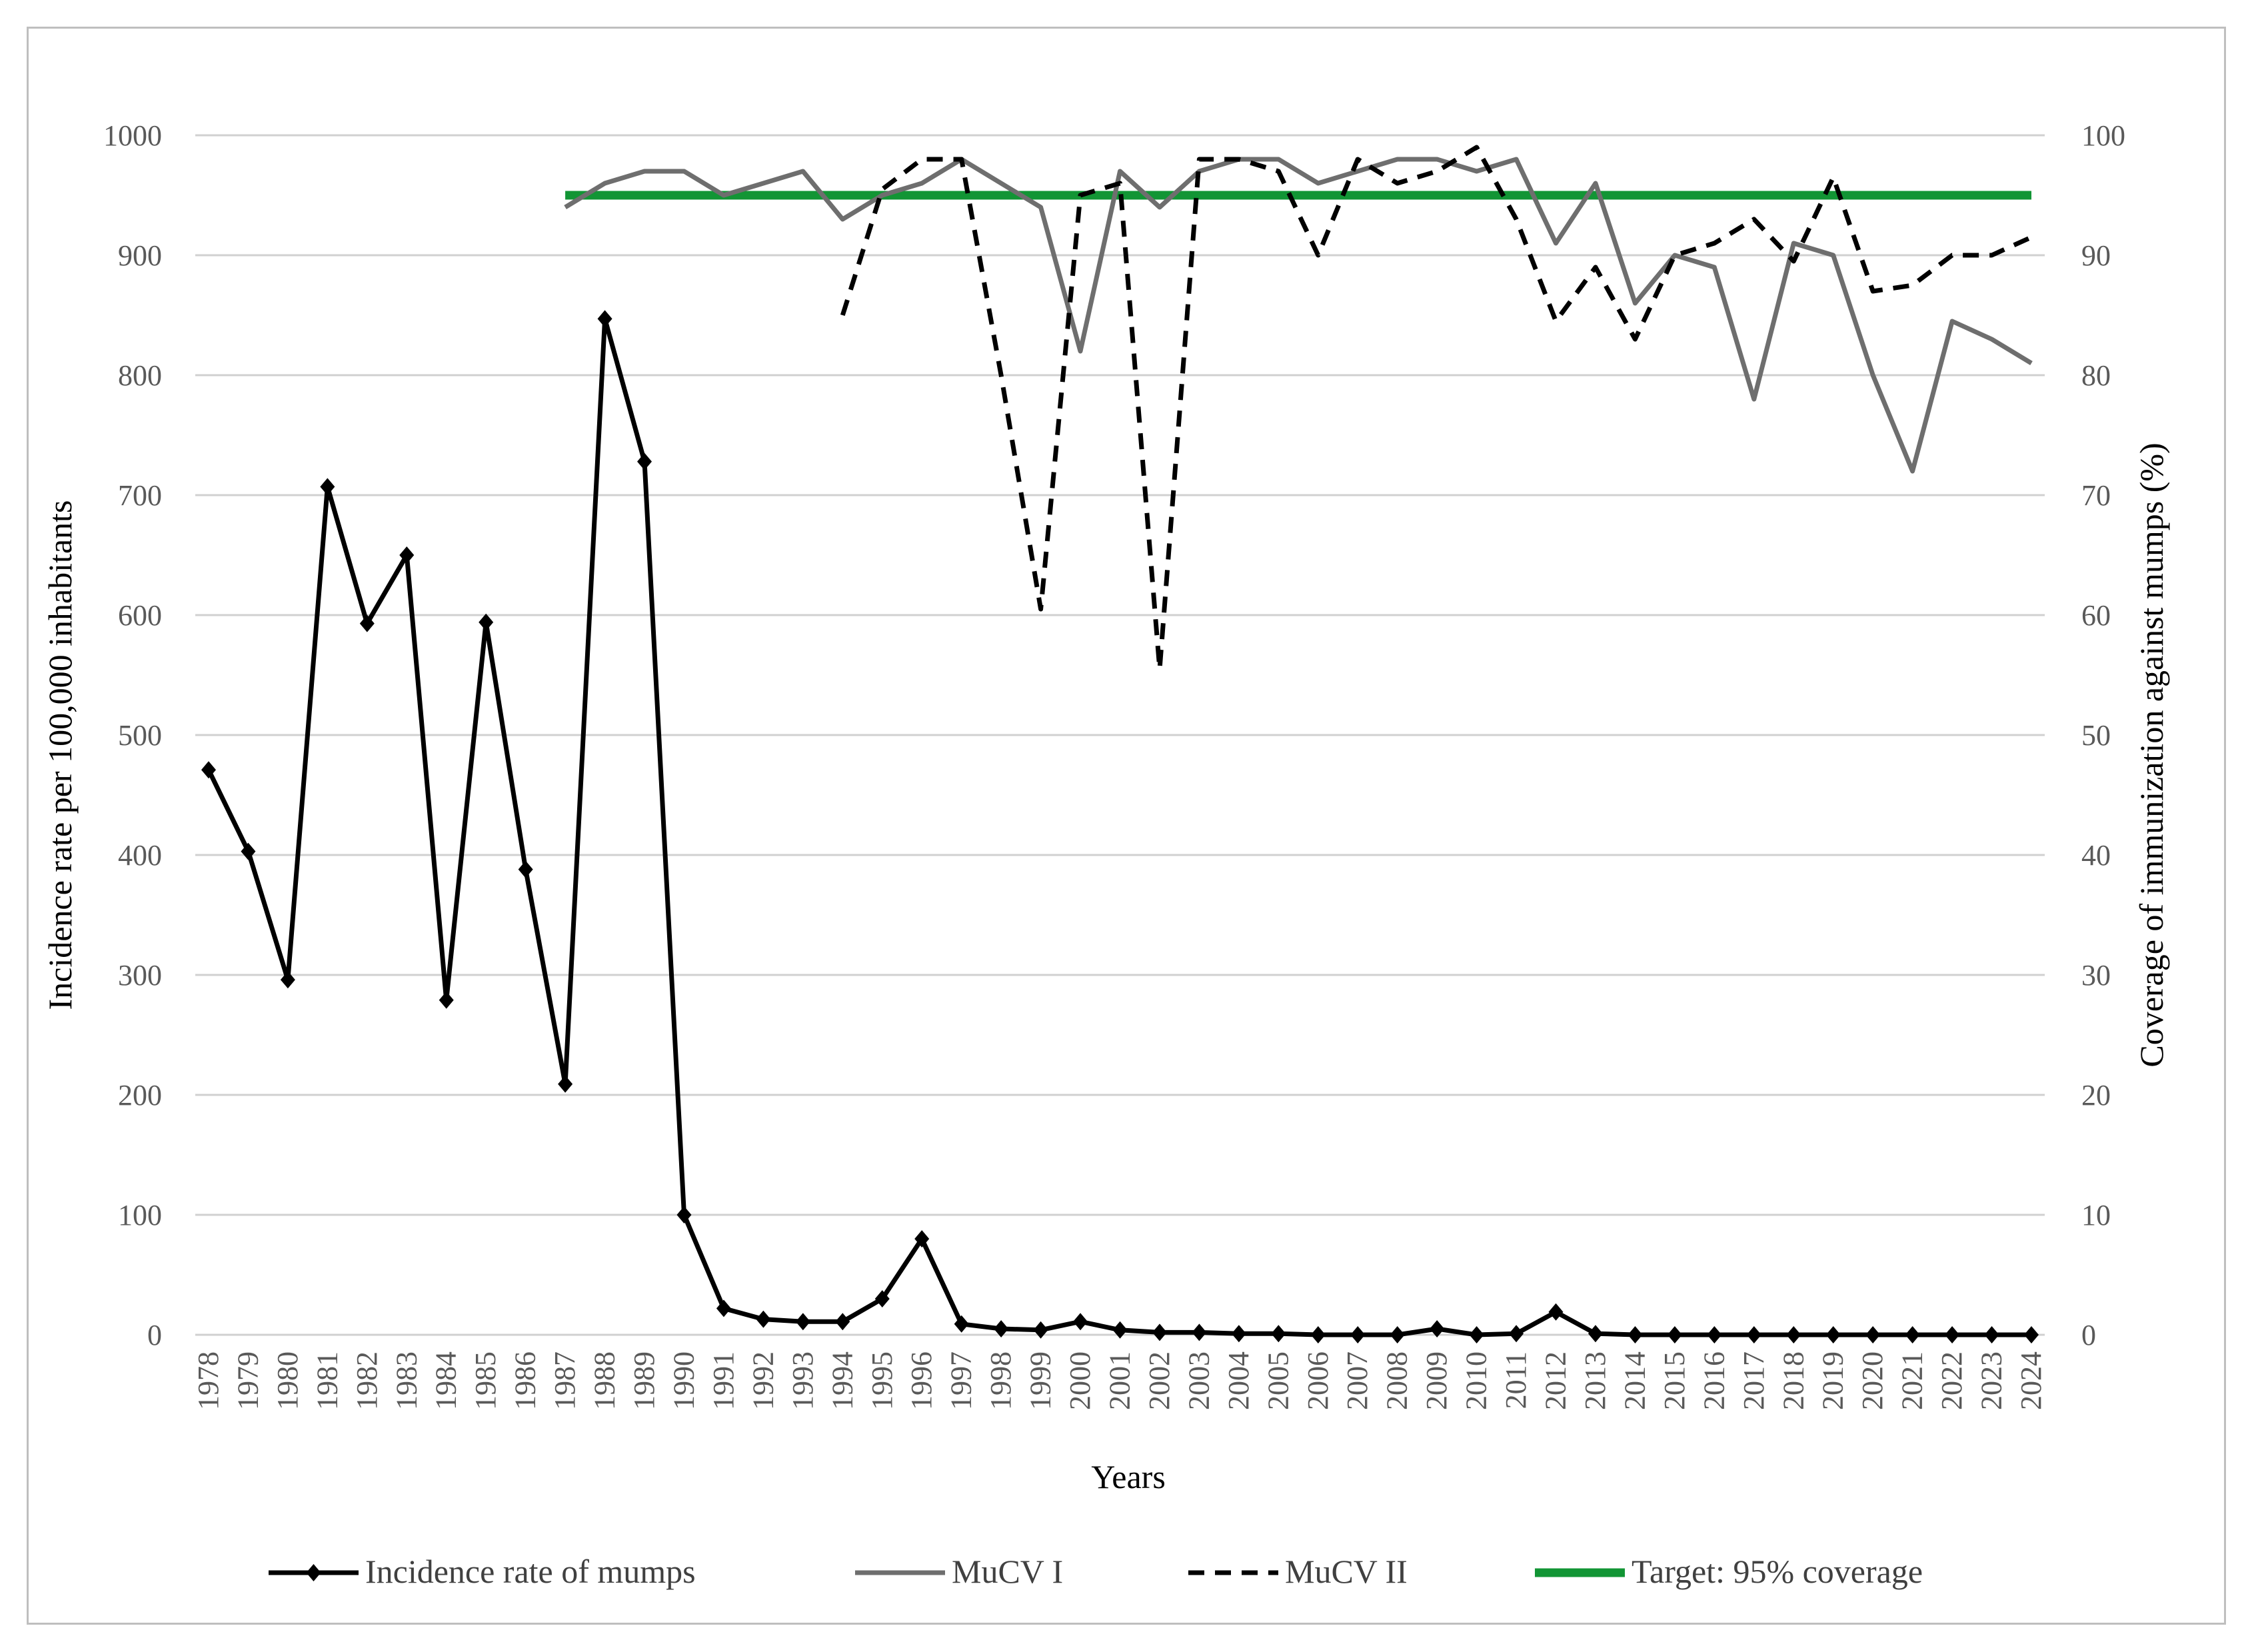 The image size is (2254, 1652). What do you see at coordinates (1278, 1380) in the screenshot?
I see `x-tick-label: 2005` at bounding box center [1278, 1380].